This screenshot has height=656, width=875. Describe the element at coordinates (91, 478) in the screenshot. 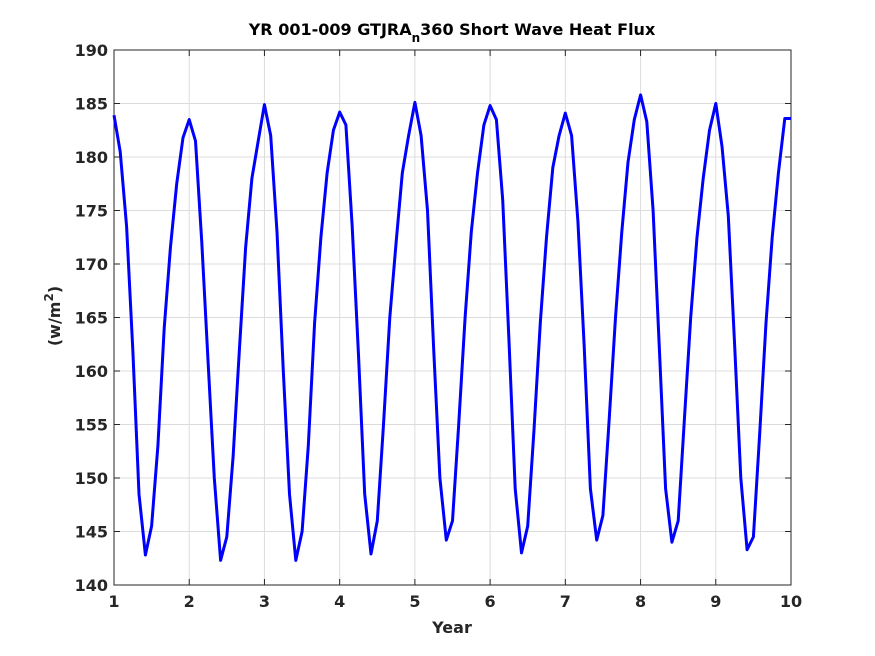

I see `y-tick-label: 150` at that location.